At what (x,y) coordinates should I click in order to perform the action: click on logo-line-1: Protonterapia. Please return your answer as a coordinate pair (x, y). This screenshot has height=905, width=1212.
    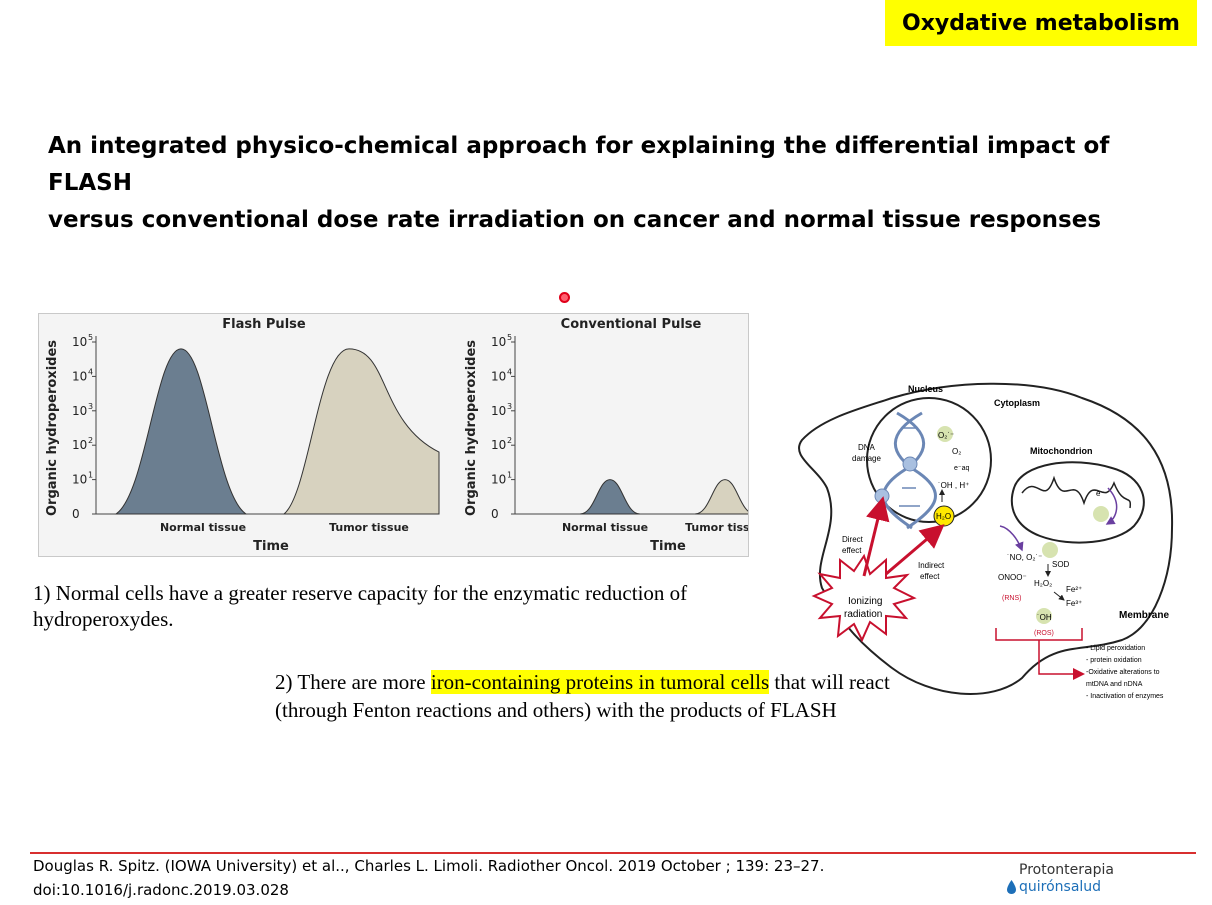
    Looking at the image, I should click on (1066, 870).